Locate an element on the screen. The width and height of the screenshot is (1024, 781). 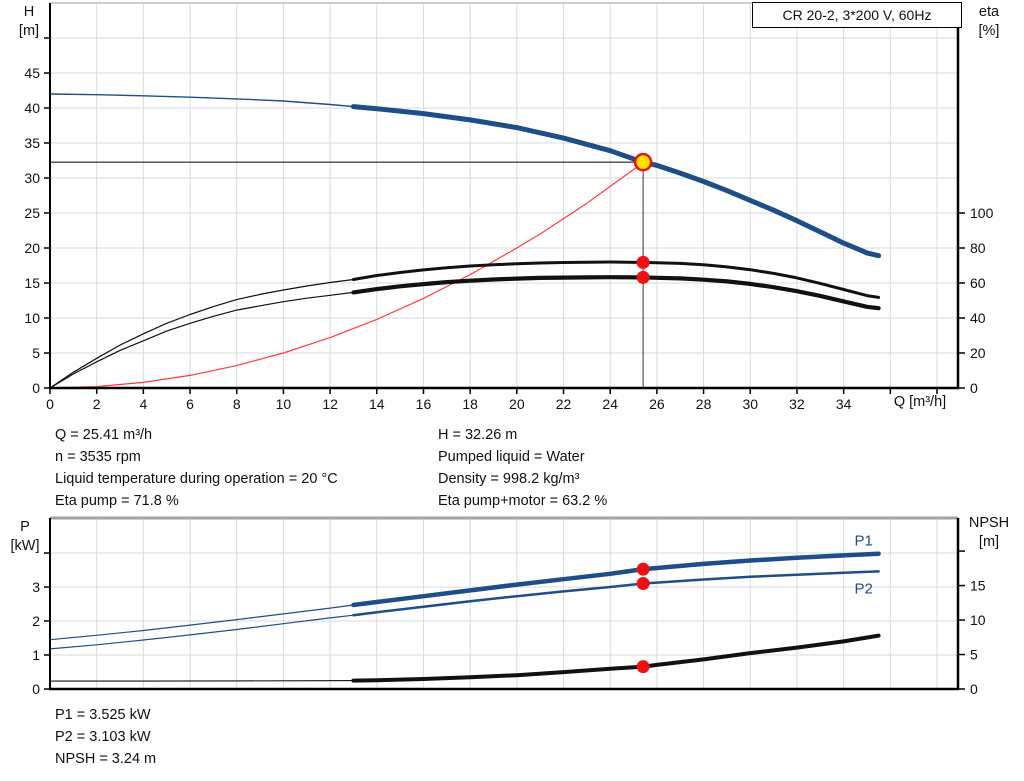
eta-axis-name: eta is located at coordinates (989, 12).